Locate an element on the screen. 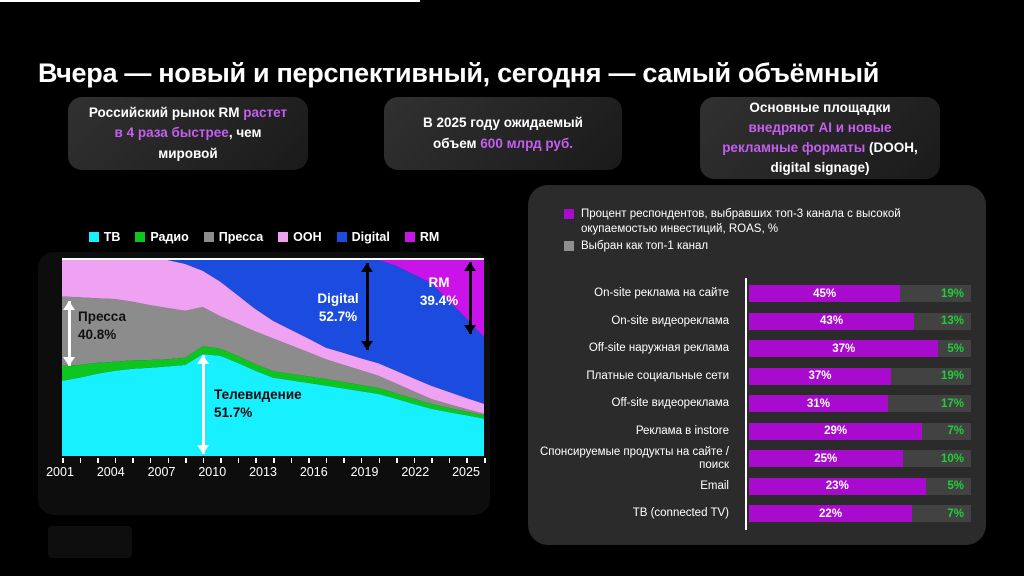  bar-row-label: Off-site наружная реклама is located at coordinates (658, 348).